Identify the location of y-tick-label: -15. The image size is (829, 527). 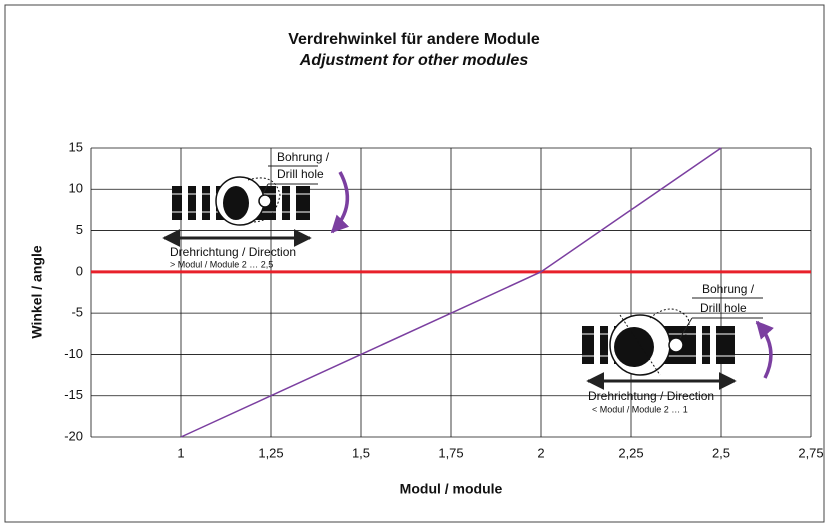
(73, 394).